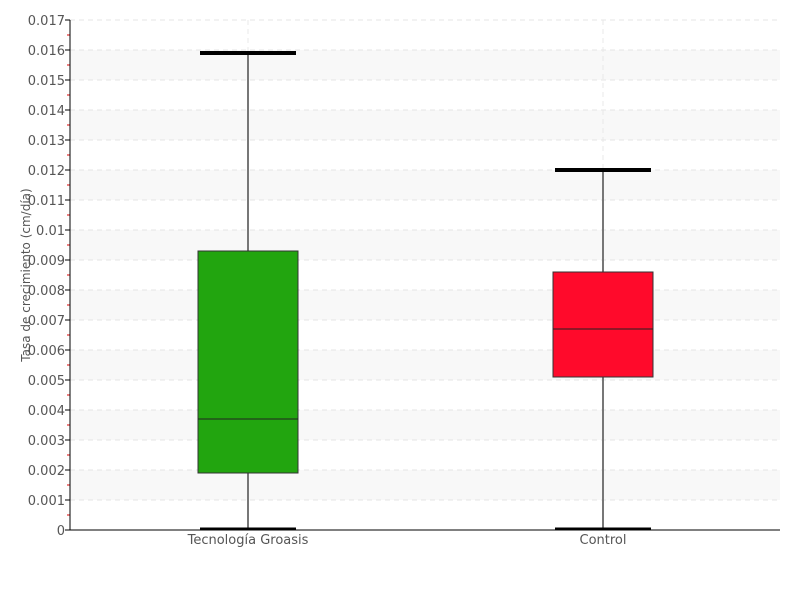 Image resolution: width=800 pixels, height=604 pixels. I want to click on y-tick-label: 0.009, so click(46, 261).